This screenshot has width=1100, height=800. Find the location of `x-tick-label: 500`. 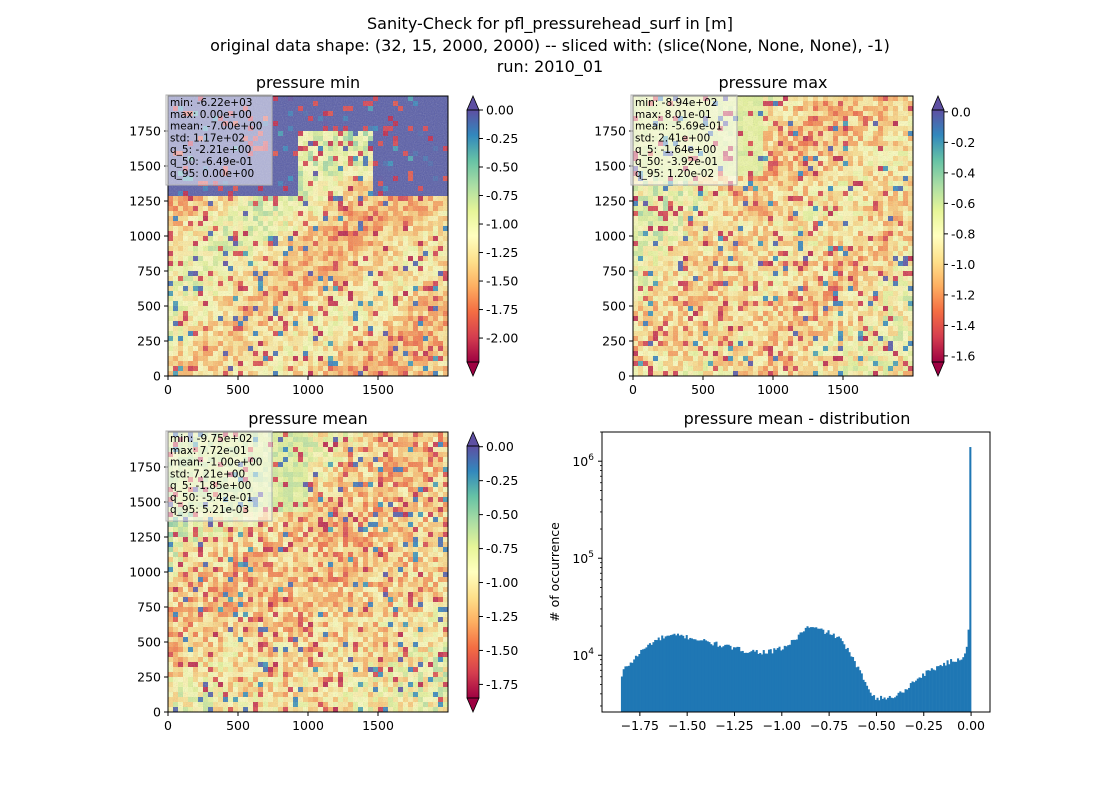

x-tick-label: 500 is located at coordinates (238, 389).